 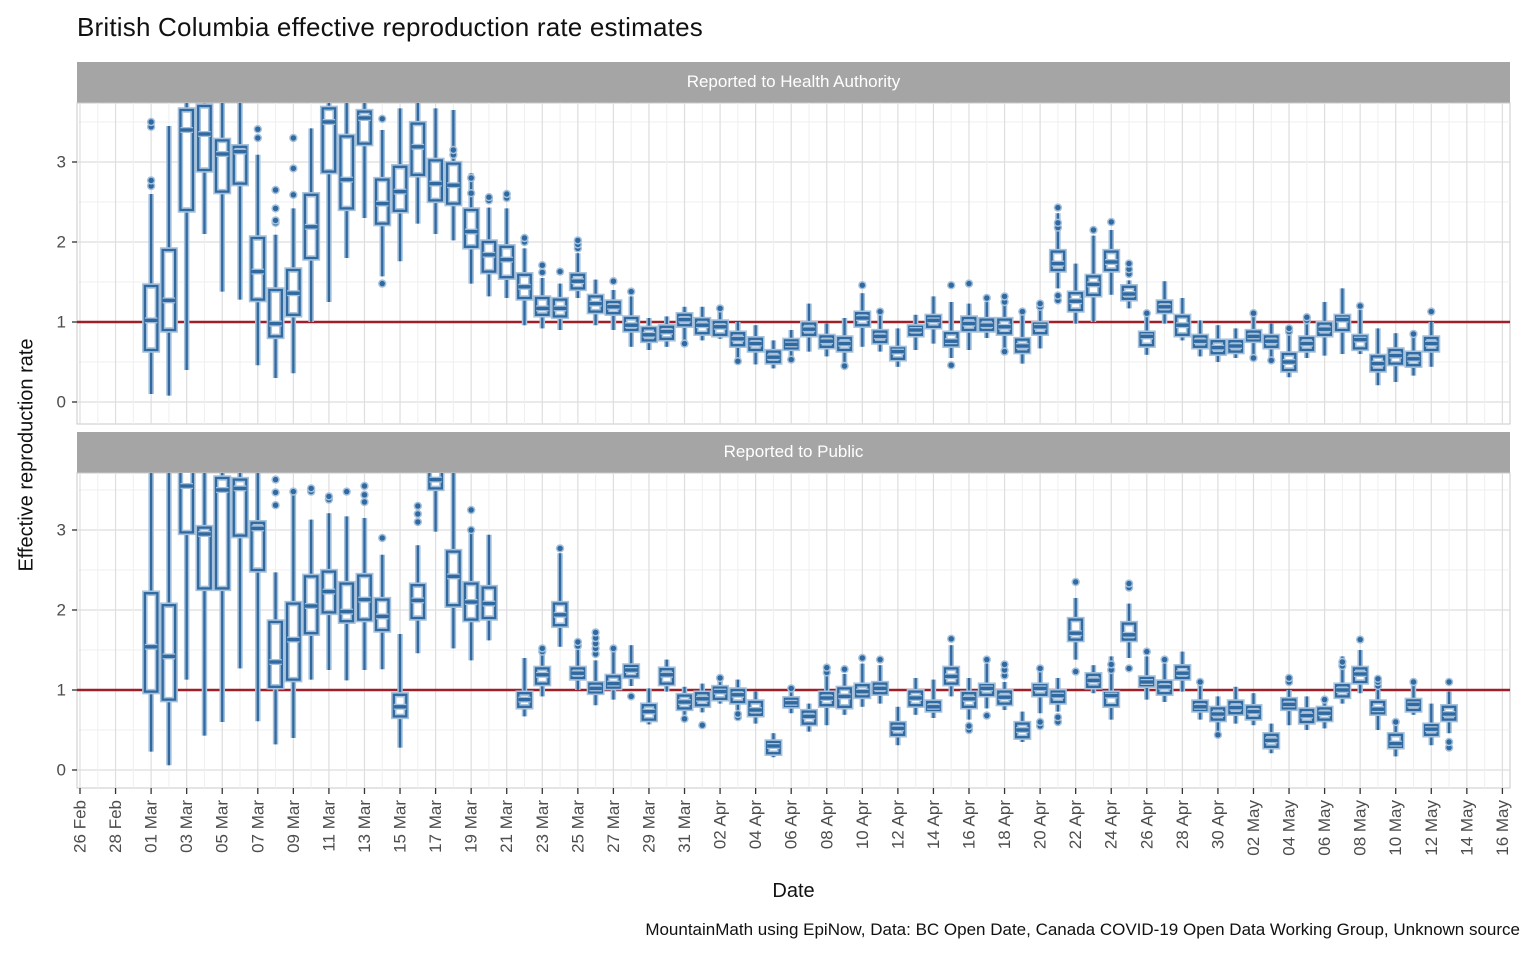 What do you see at coordinates (61, 610) in the screenshot?
I see `y-tick-label: 2` at bounding box center [61, 610].